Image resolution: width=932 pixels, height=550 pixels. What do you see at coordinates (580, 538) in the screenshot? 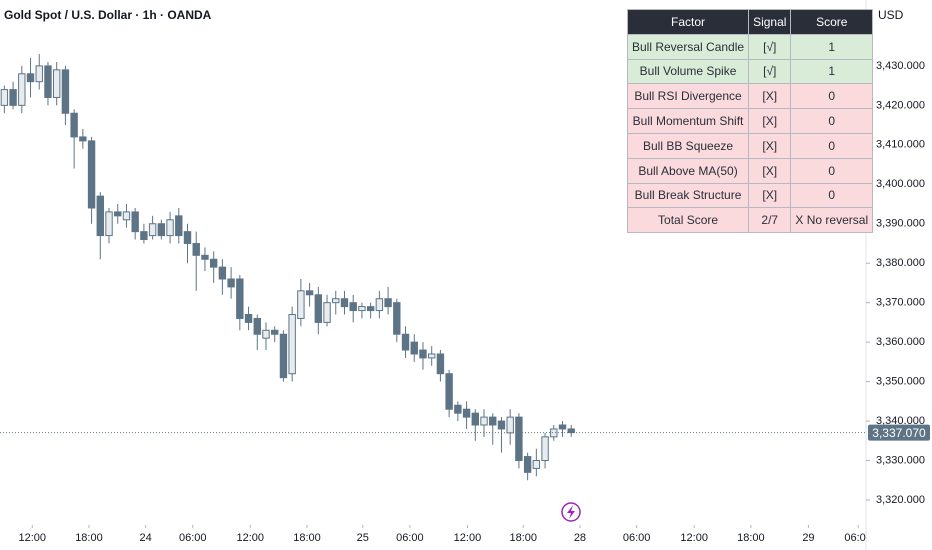
I see `x-tick-label: 28` at bounding box center [580, 538].